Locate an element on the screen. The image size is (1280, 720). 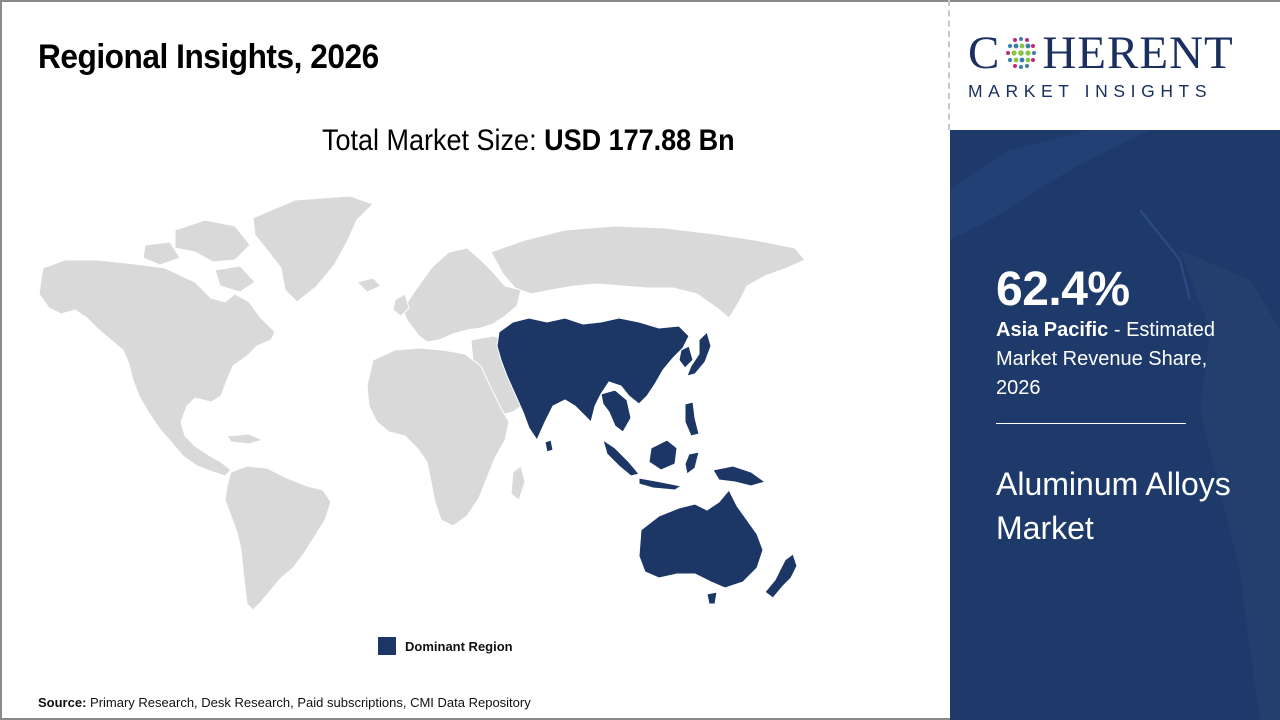
share-description-text: - Estimated Market Revenue Share, 2026 is located at coordinates (1105, 359).